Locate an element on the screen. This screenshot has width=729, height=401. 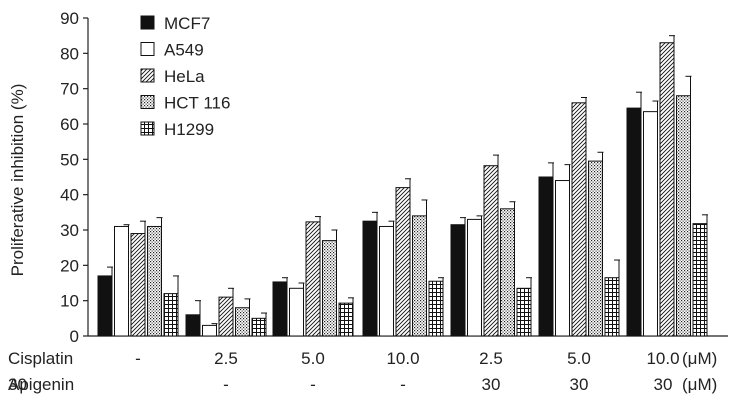
y-tick-label: 30 is located at coordinates (69, 230).